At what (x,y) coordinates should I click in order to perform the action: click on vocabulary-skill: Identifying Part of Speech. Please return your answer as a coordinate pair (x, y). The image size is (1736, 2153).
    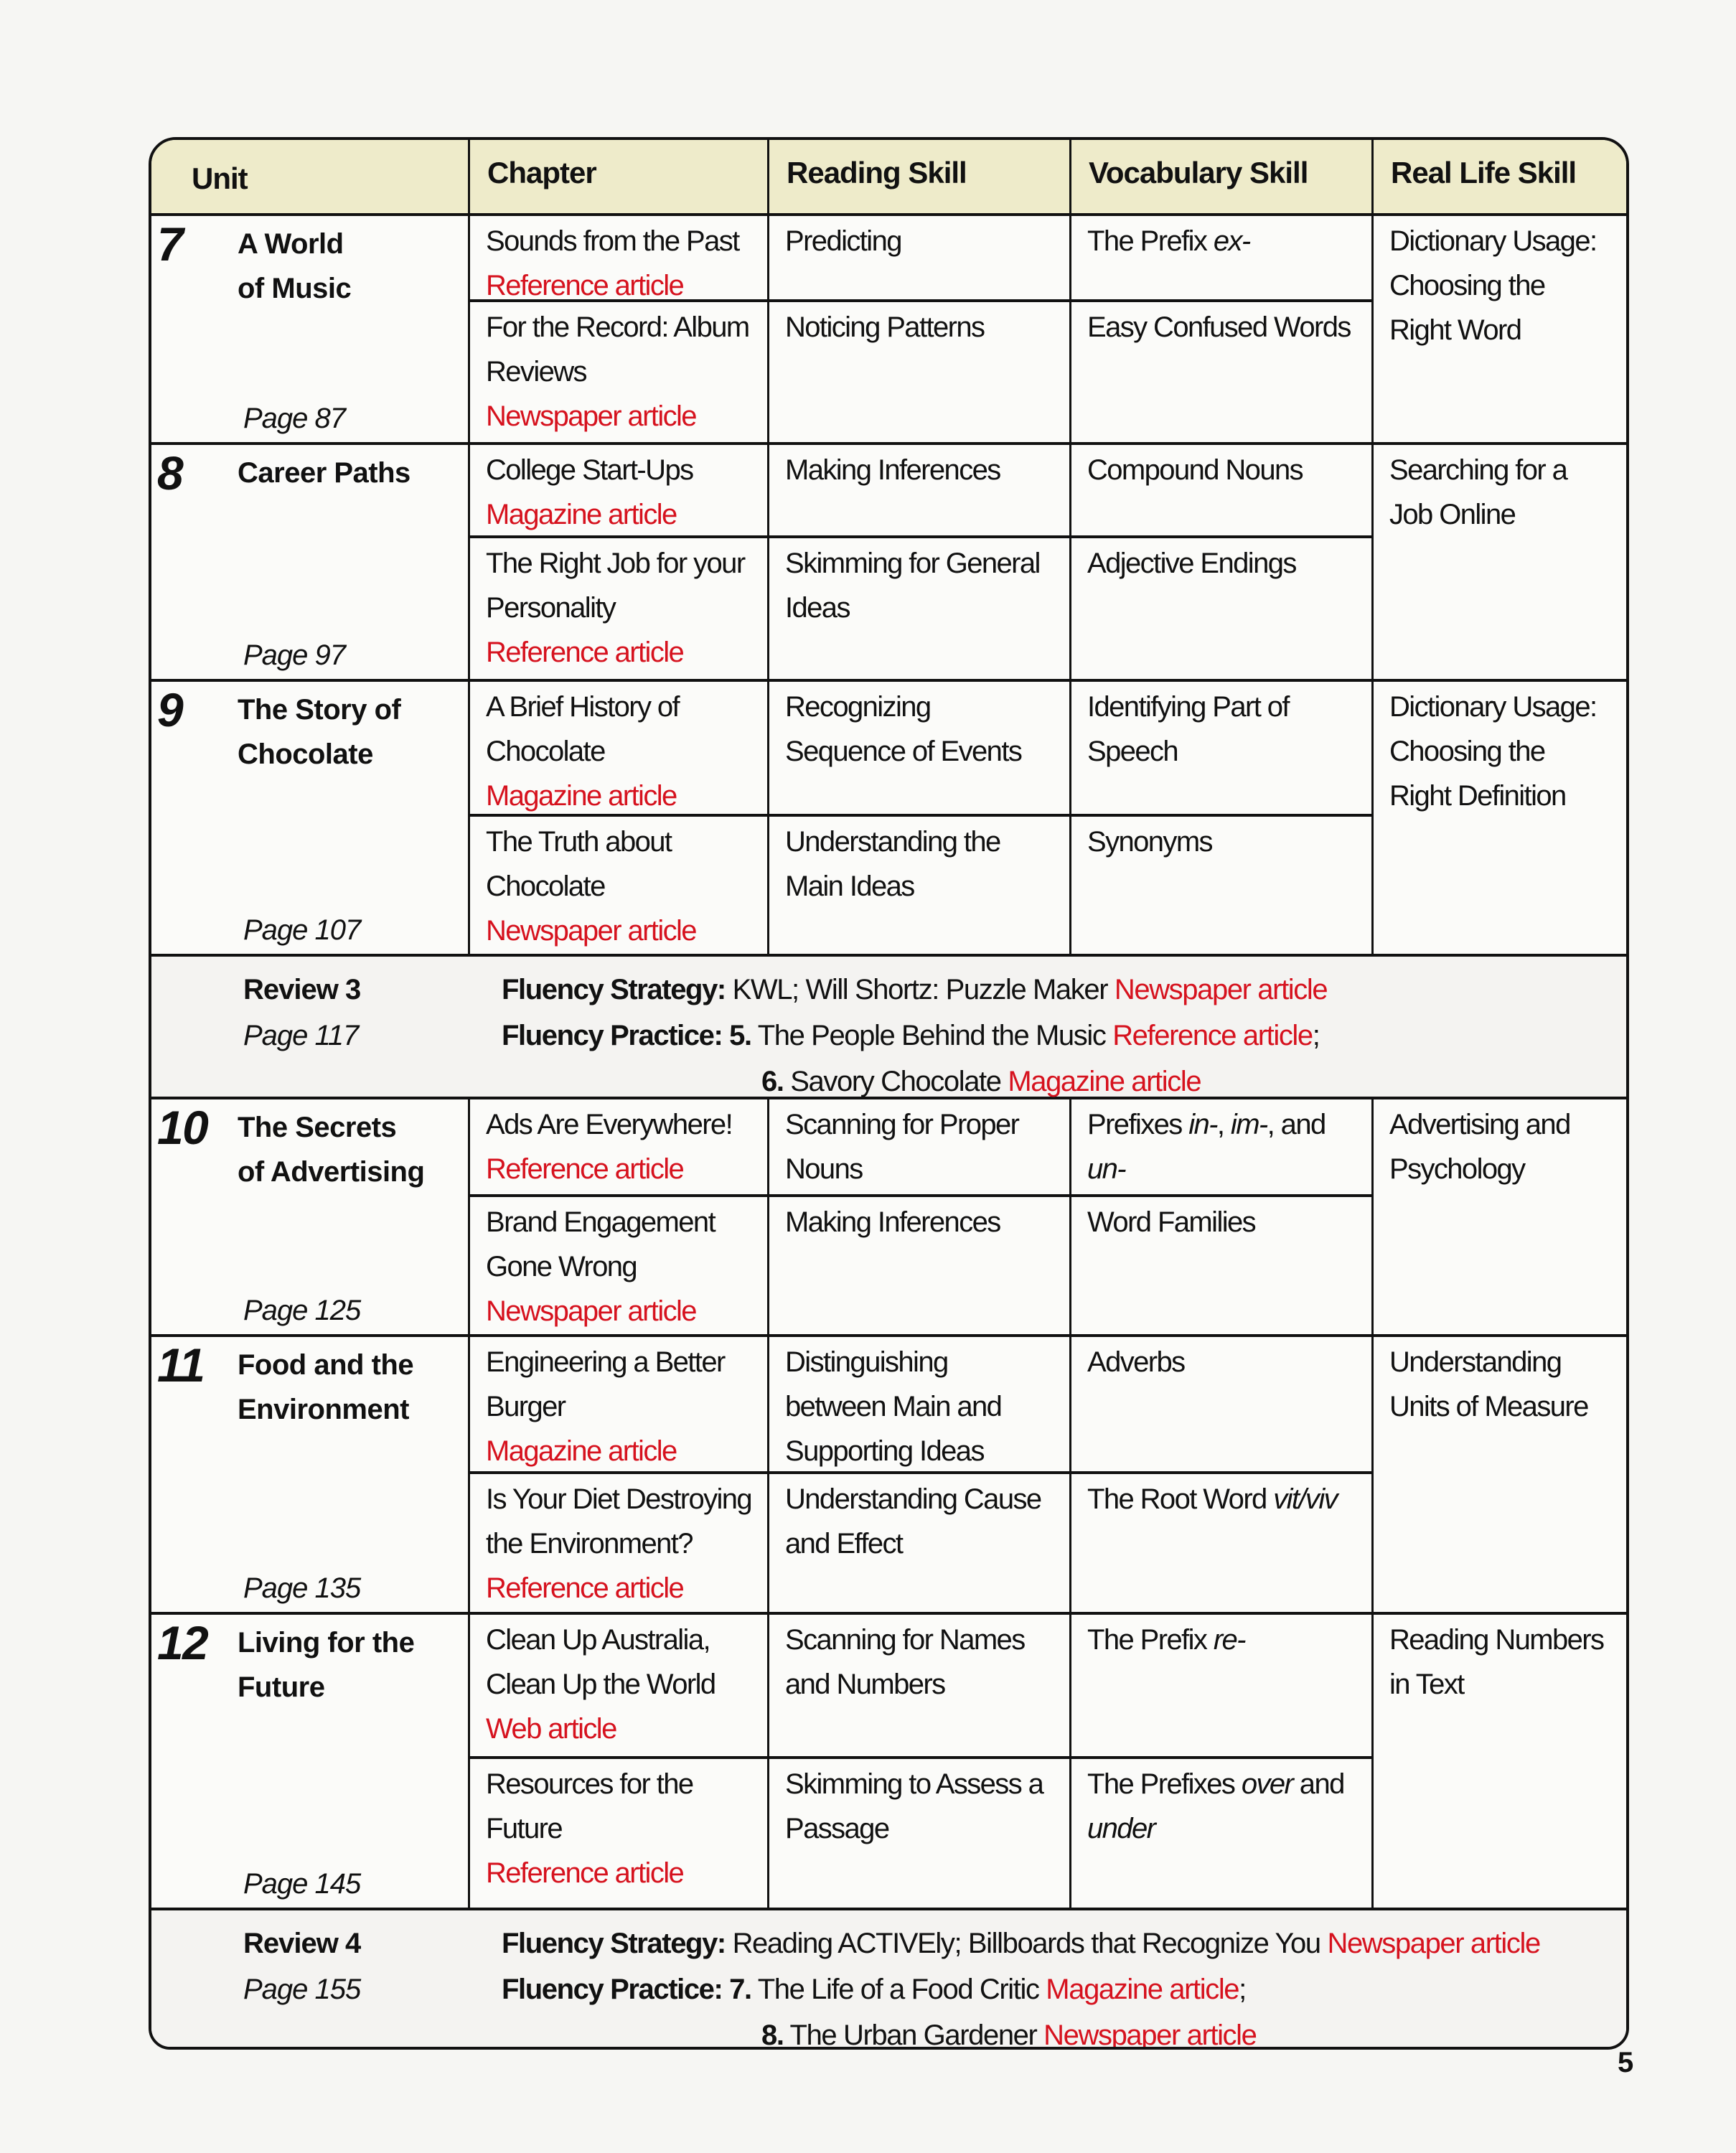
    Looking at the image, I should click on (1222, 750).